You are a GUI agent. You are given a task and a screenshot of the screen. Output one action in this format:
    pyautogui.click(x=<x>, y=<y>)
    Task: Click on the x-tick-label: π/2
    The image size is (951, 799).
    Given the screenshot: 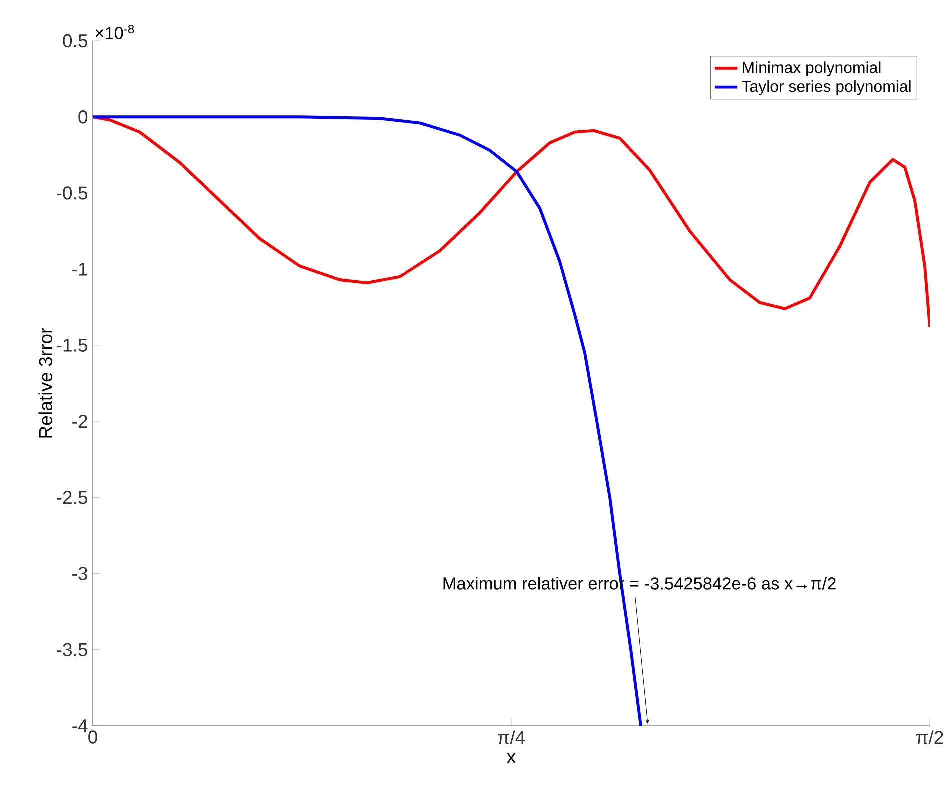 What is the action you would take?
    pyautogui.click(x=930, y=737)
    